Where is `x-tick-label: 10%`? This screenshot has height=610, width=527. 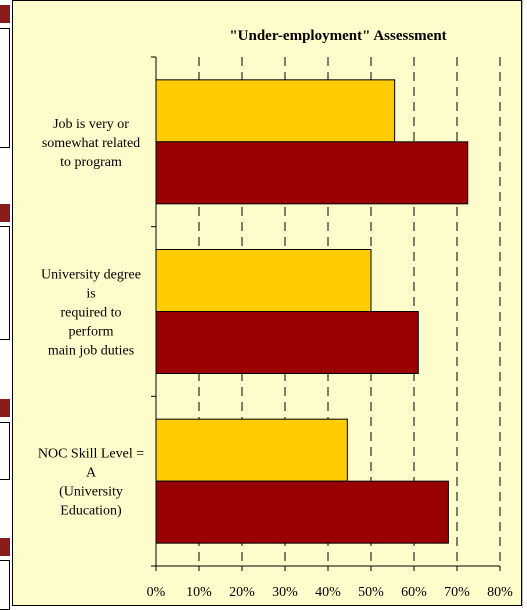
x-tick-label: 10% is located at coordinates (199, 592).